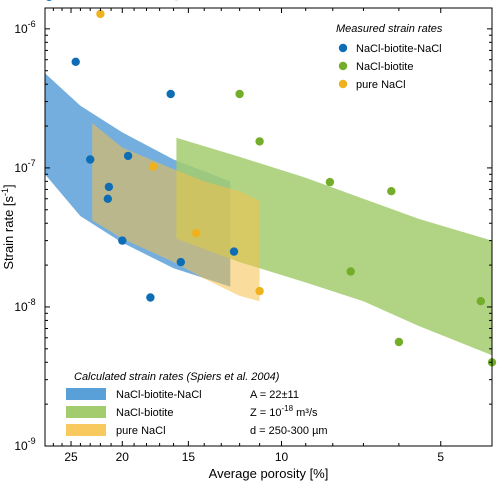 Image resolution: width=500 pixels, height=488 pixels. Describe the element at coordinates (123, 457) in the screenshot. I see `x-tick-label: 20` at that location.